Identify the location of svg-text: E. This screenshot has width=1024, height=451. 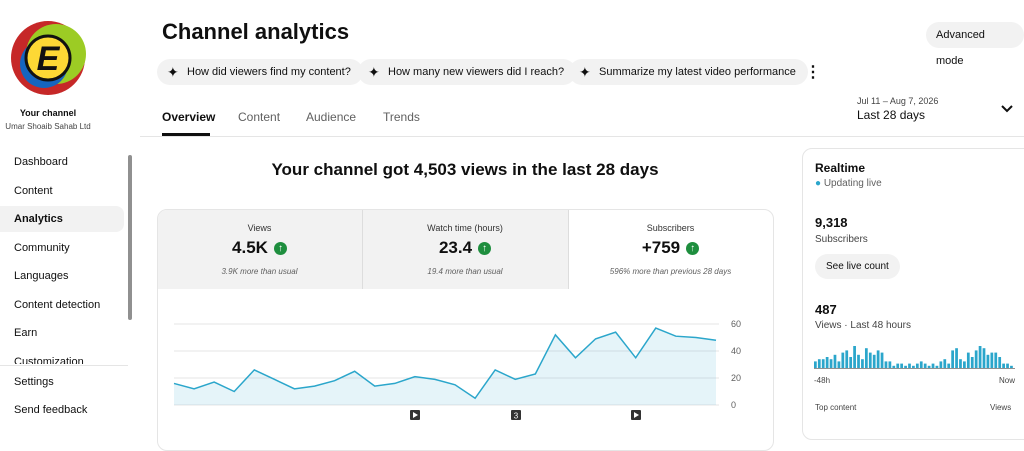
(49, 59).